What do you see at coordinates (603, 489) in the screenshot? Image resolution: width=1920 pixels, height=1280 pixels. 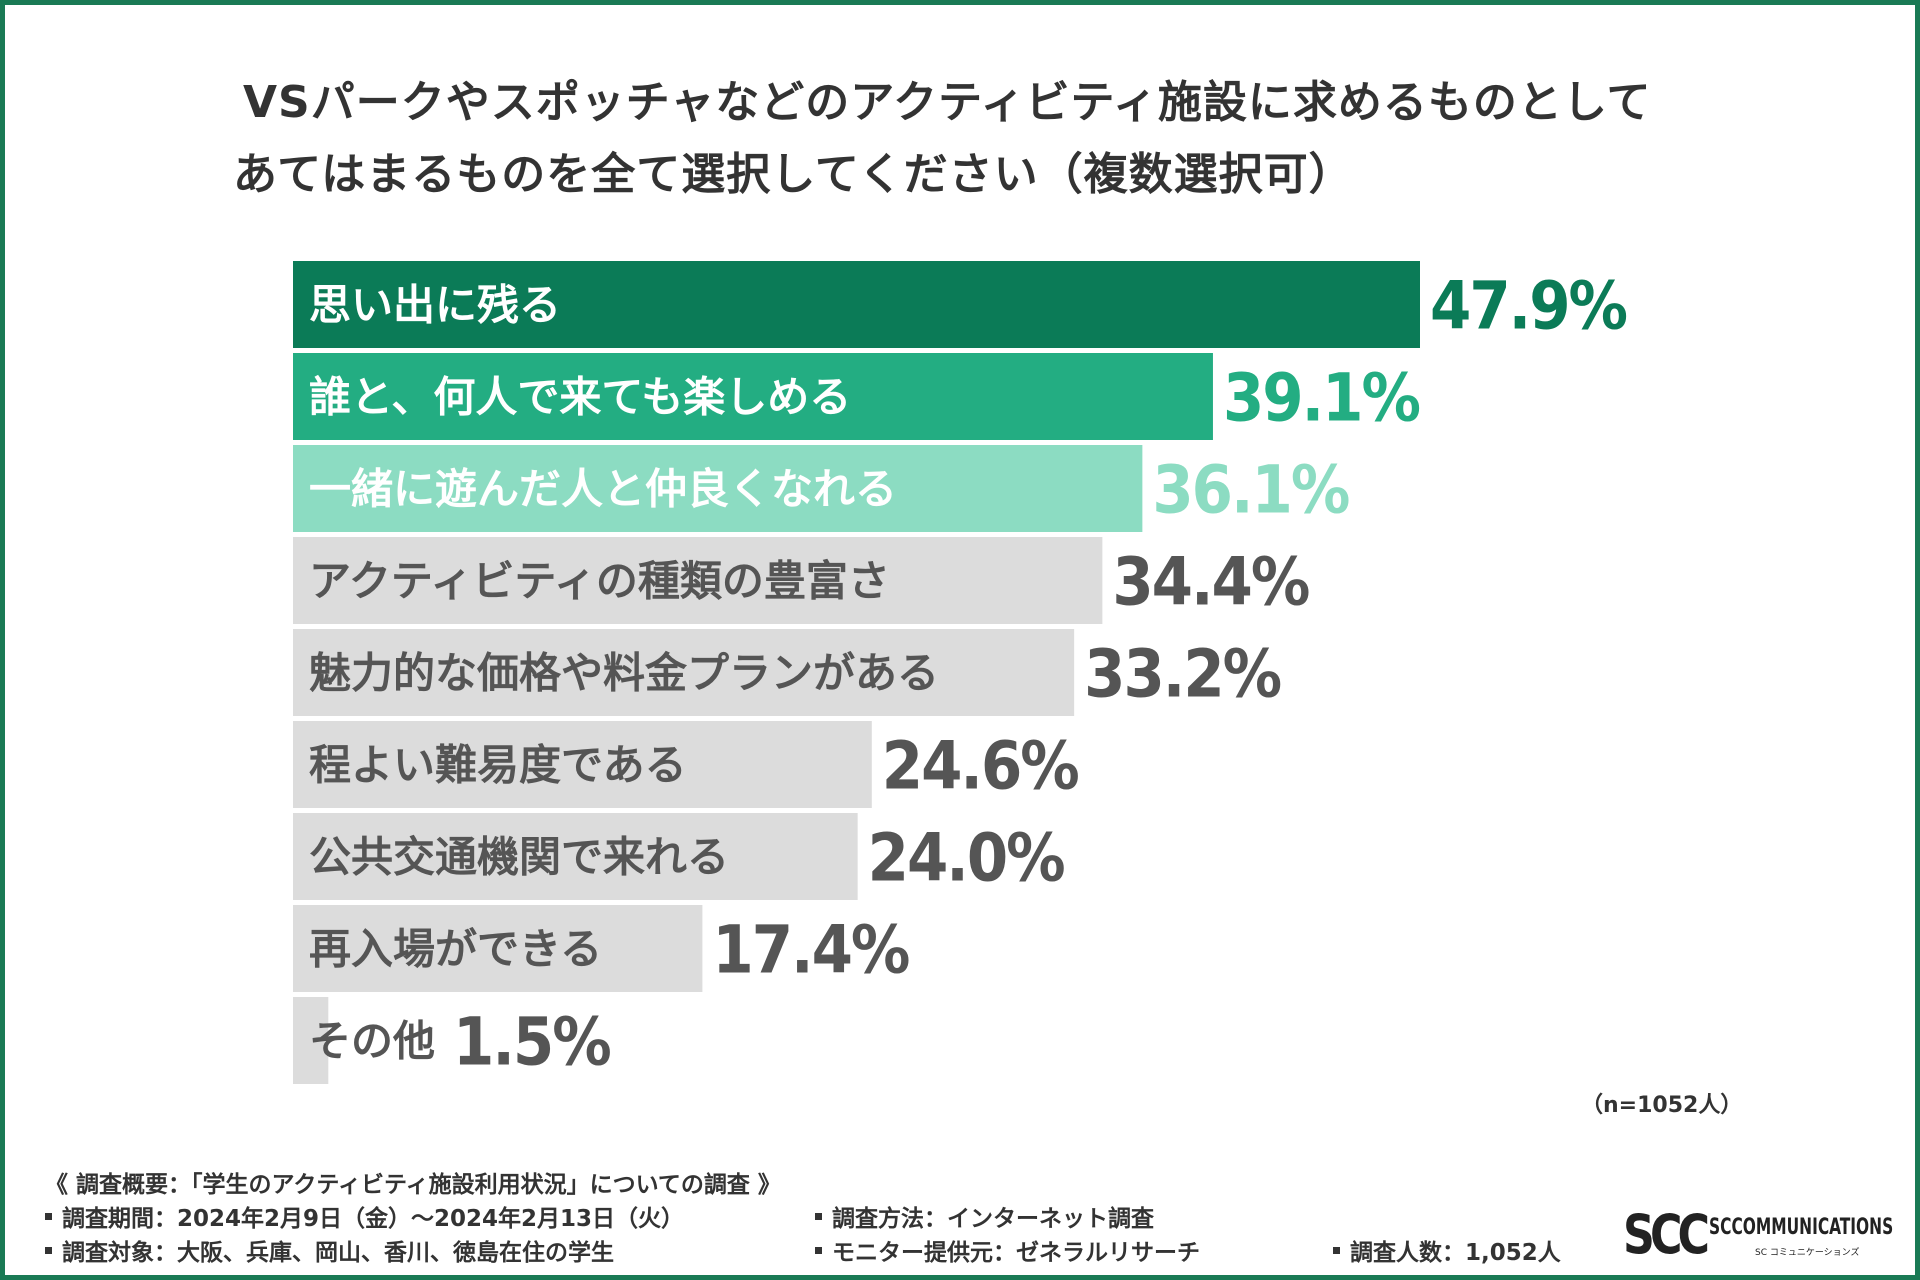 I see `bar-label-3: 一緒に遊んだ人と仲良くなれる` at bounding box center [603, 489].